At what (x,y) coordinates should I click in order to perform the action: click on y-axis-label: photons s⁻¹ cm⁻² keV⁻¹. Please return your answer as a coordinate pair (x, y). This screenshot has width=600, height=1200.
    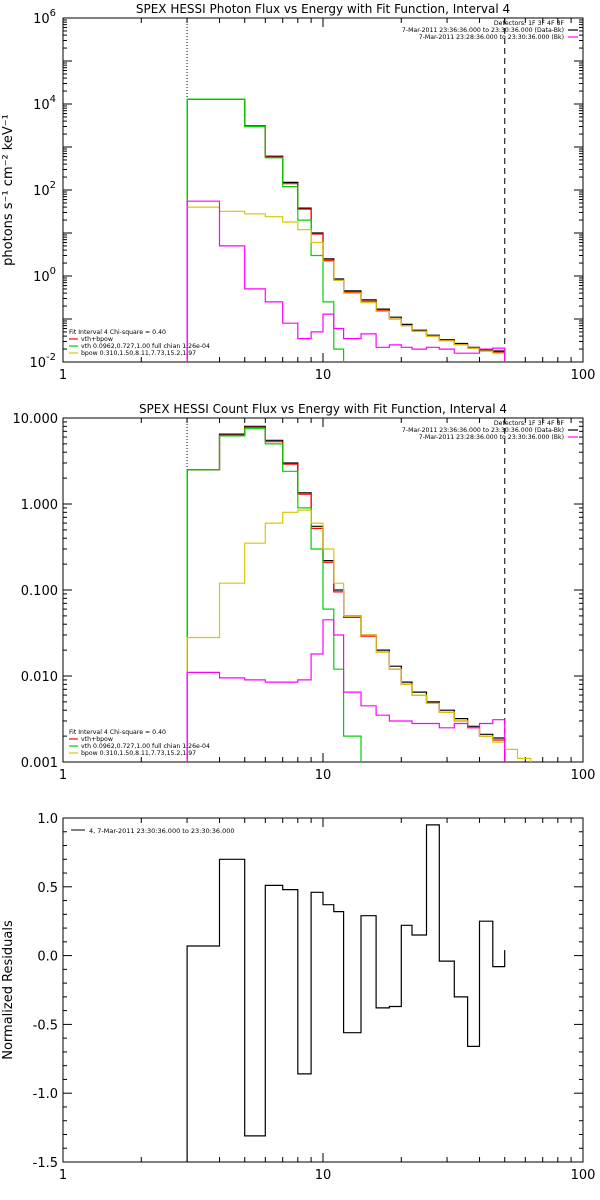
    Looking at the image, I should click on (8, 190).